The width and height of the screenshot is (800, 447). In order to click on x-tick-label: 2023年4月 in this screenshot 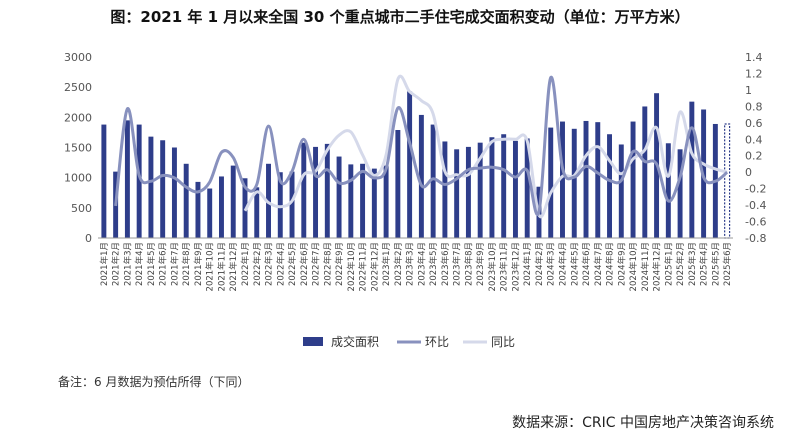, I will do `click(421, 264)`.